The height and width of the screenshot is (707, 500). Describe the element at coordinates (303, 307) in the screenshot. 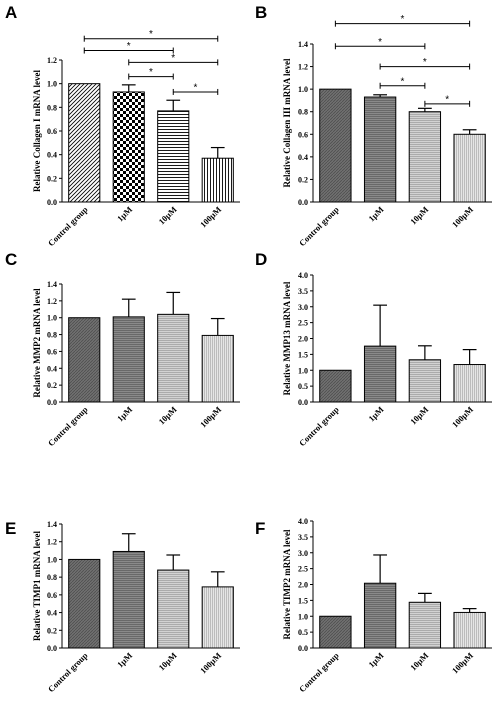

I see `y-tick-label: 3.0` at that location.